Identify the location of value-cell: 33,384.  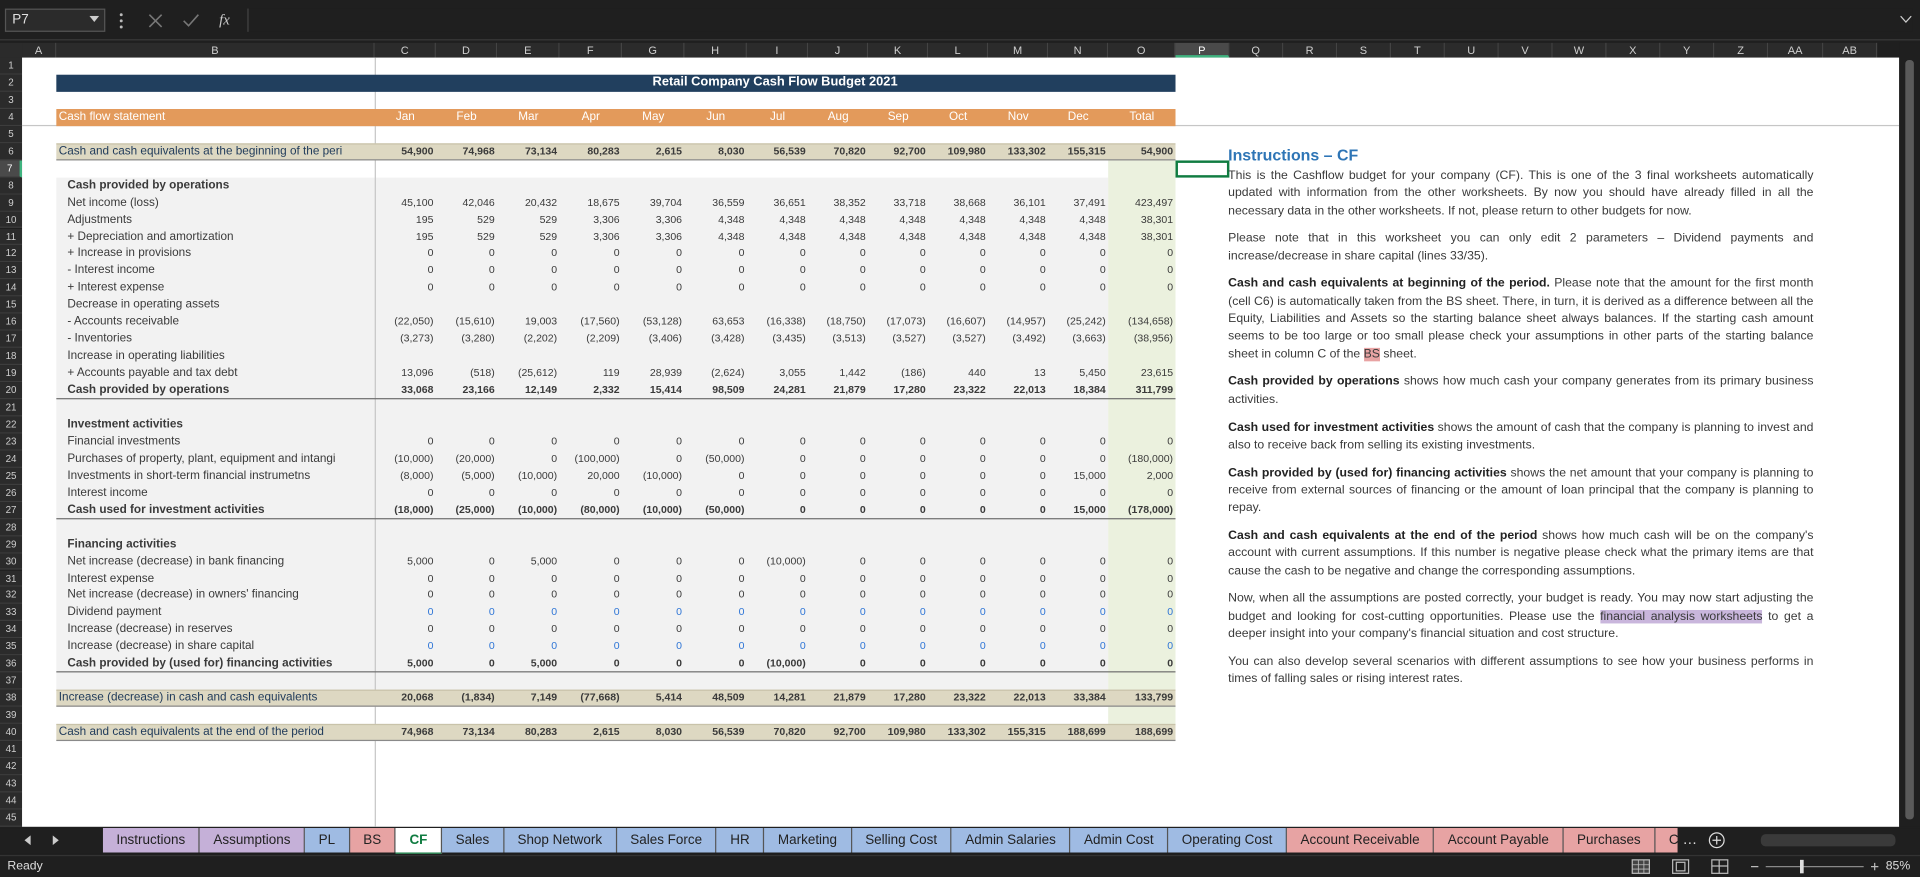
(1089, 697).